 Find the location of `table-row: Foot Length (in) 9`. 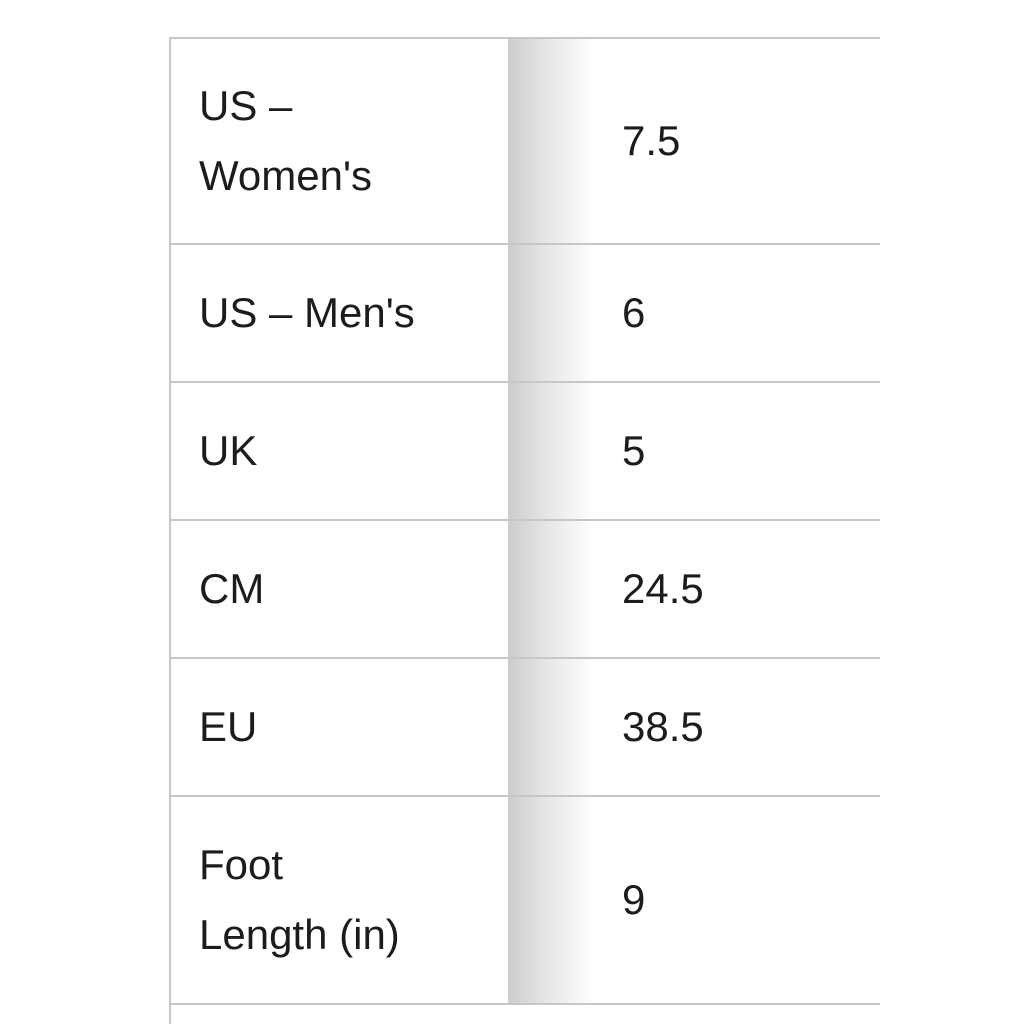

table-row: Foot Length (in) 9 is located at coordinates (525, 901).